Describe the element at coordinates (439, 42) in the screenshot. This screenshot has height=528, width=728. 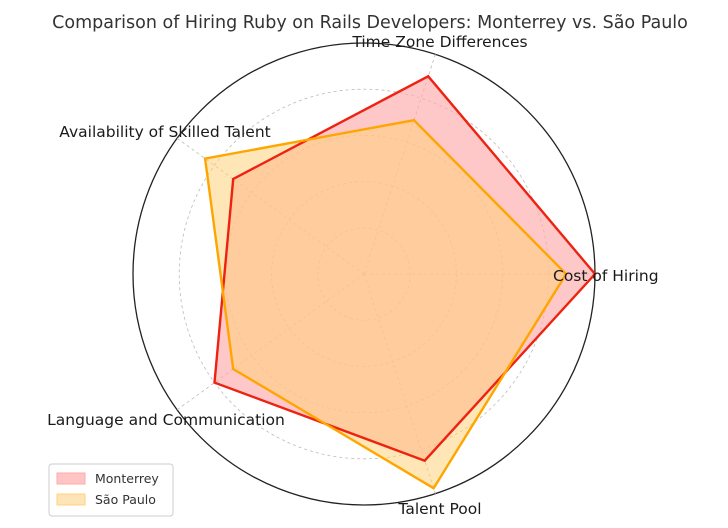
I see `axis-label-time-zone: Time Zone Differences` at that location.